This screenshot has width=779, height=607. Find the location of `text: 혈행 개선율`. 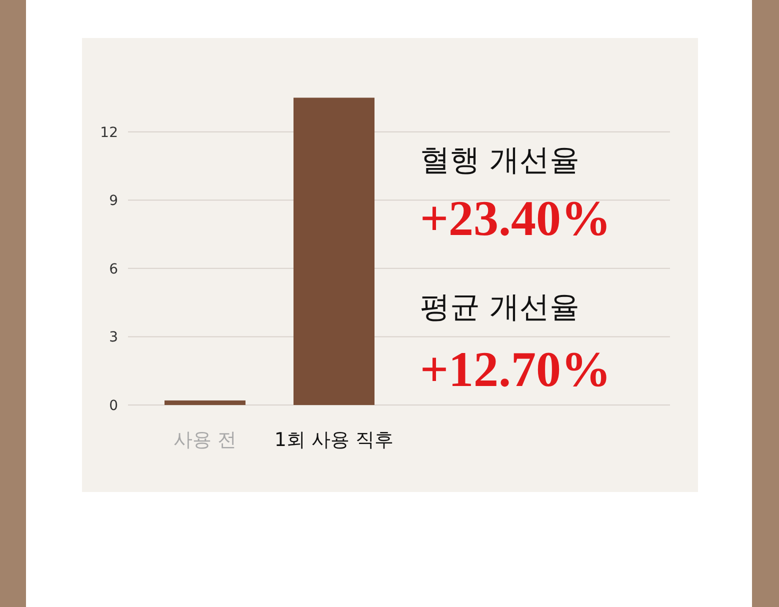

text: 혈행 개선율 is located at coordinates (500, 160).